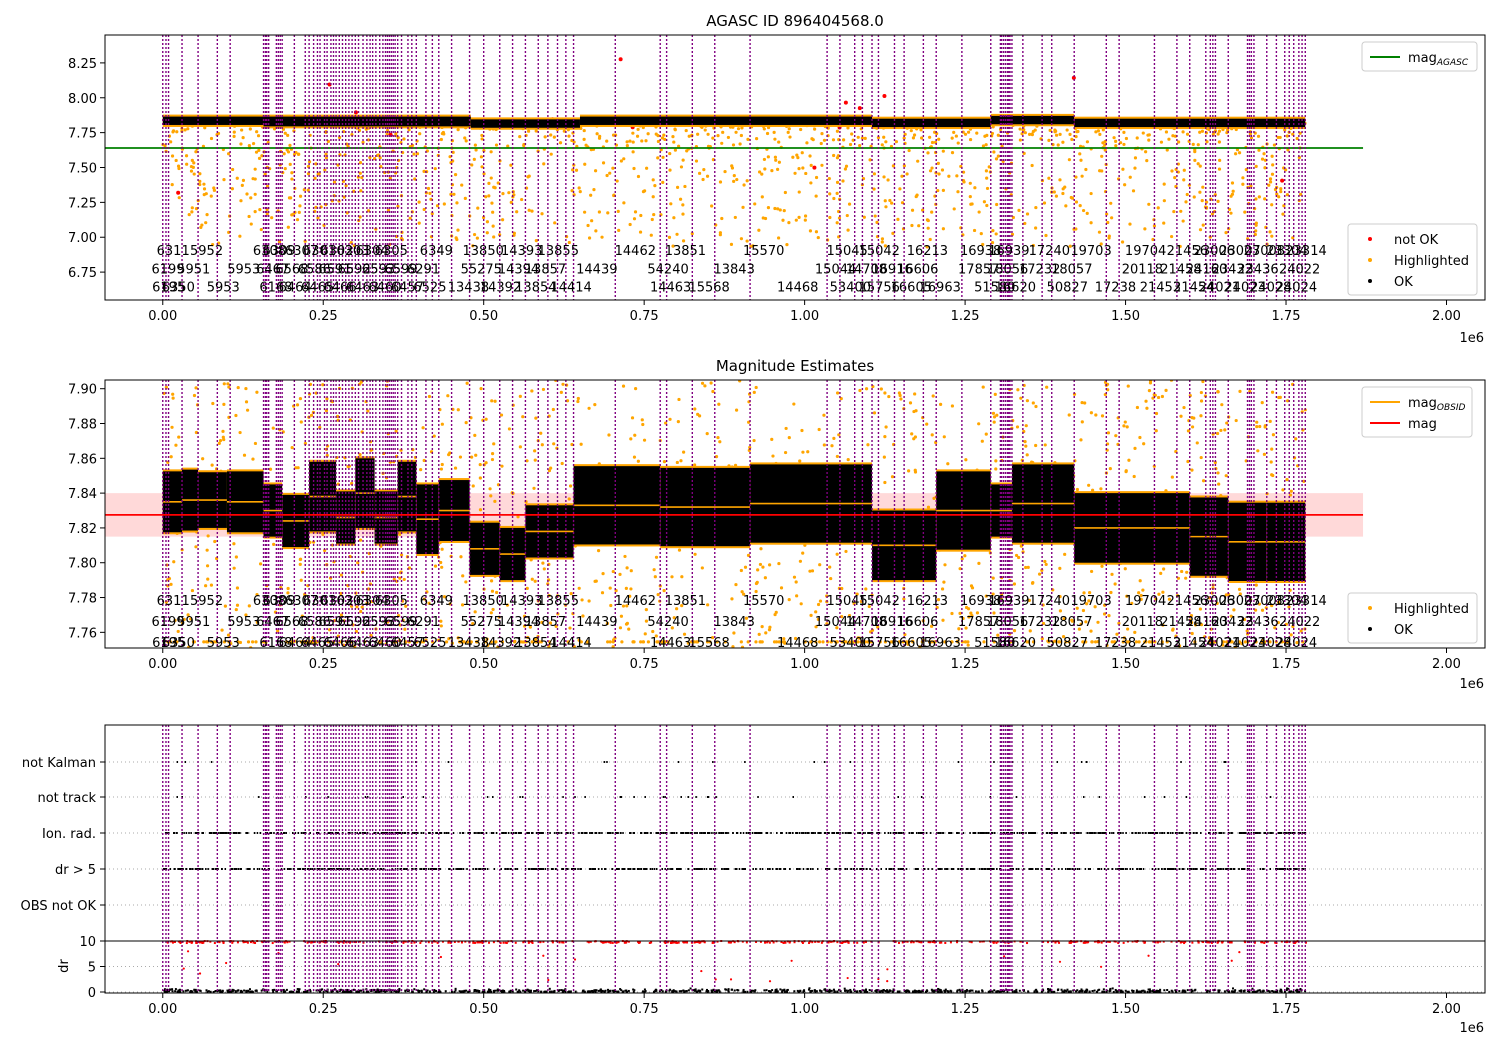  What do you see at coordinates (206, 601) in the screenshot?
I see `mag-est-obsid-label: 5952` at bounding box center [206, 601].